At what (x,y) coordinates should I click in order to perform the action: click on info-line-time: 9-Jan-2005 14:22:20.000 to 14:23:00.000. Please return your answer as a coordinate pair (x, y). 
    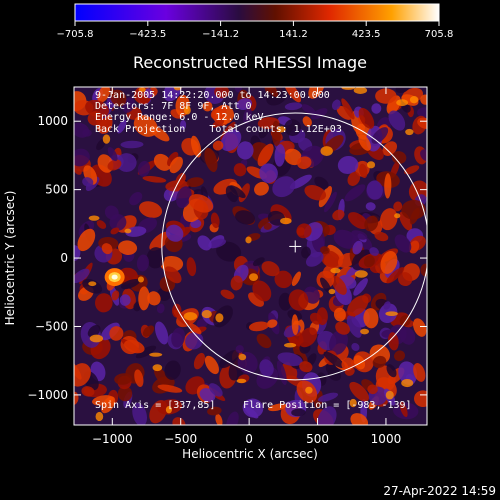
    Looking at the image, I should click on (212, 95).